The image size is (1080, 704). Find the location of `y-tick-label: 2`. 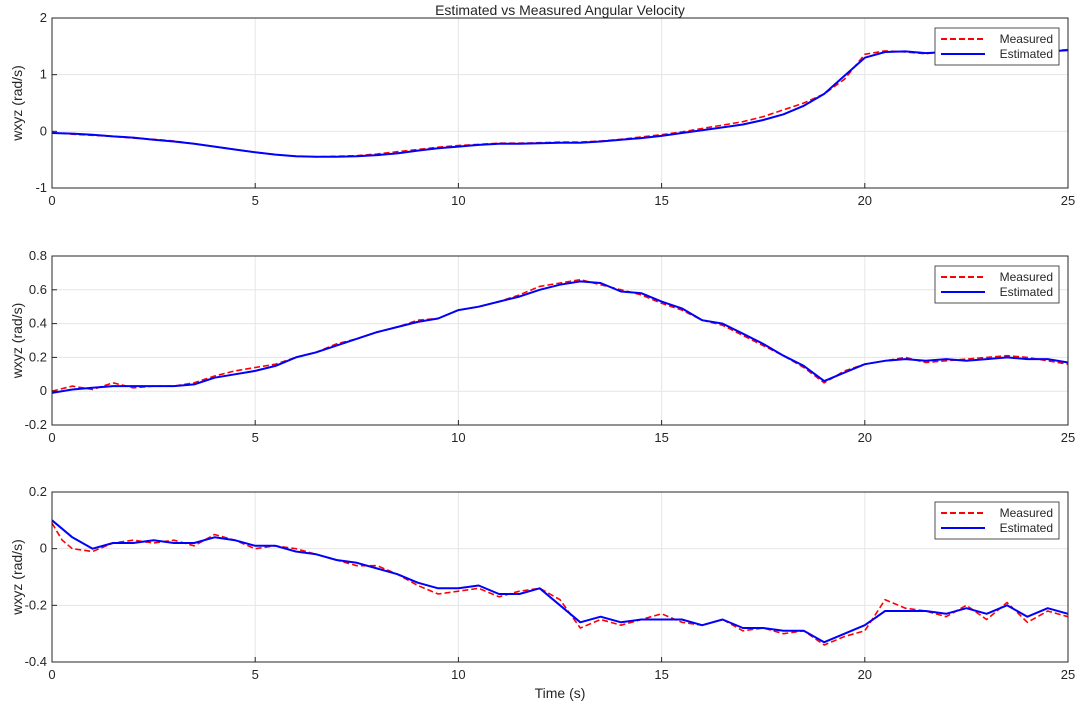

y-tick-label: 2 is located at coordinates (43, 17).